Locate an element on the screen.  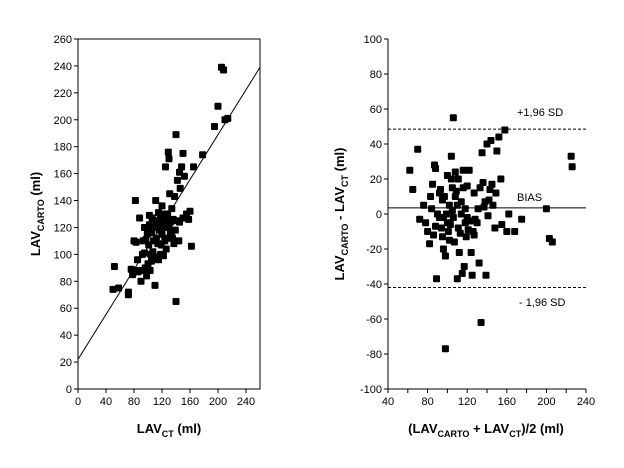
left-x-tick-label: 80 is located at coordinates (134, 402).